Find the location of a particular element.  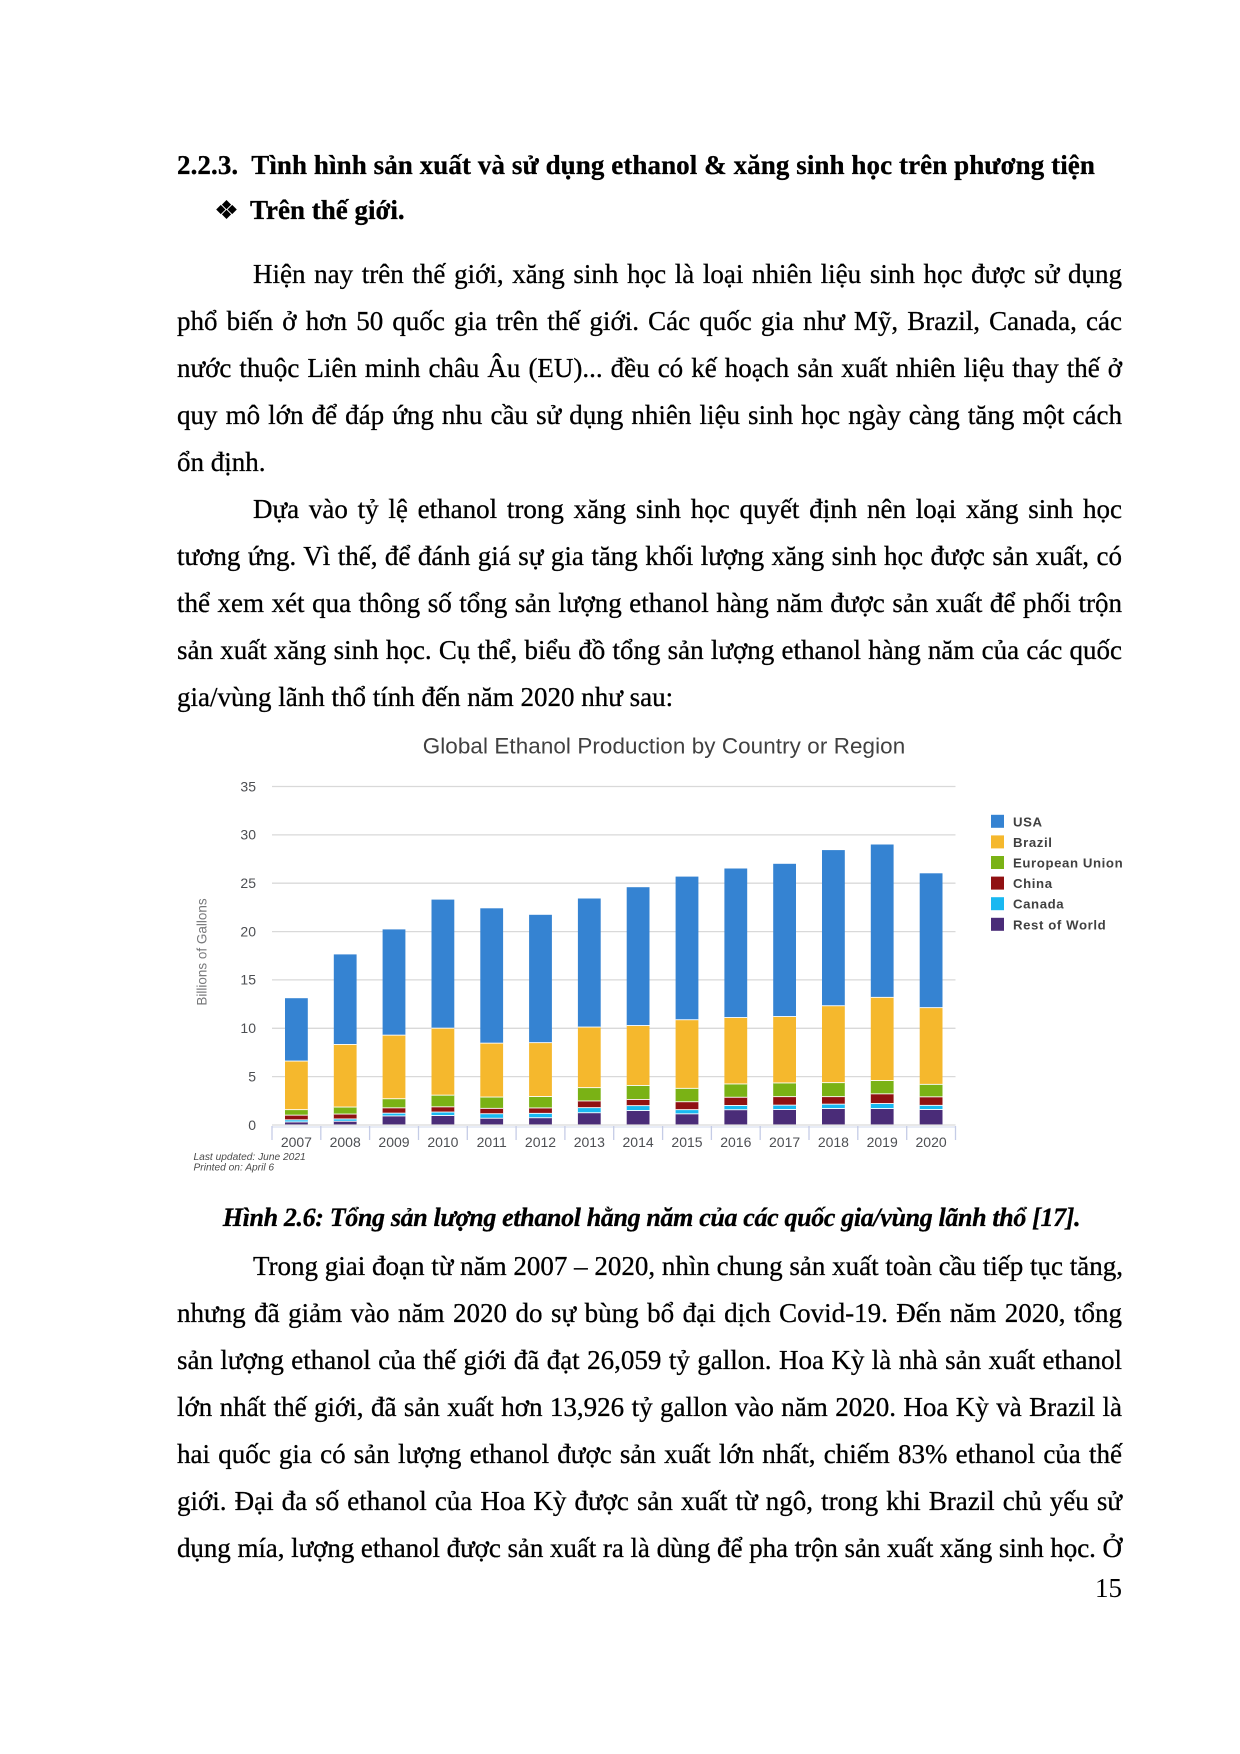

svg-text: 25 is located at coordinates (248, 883).